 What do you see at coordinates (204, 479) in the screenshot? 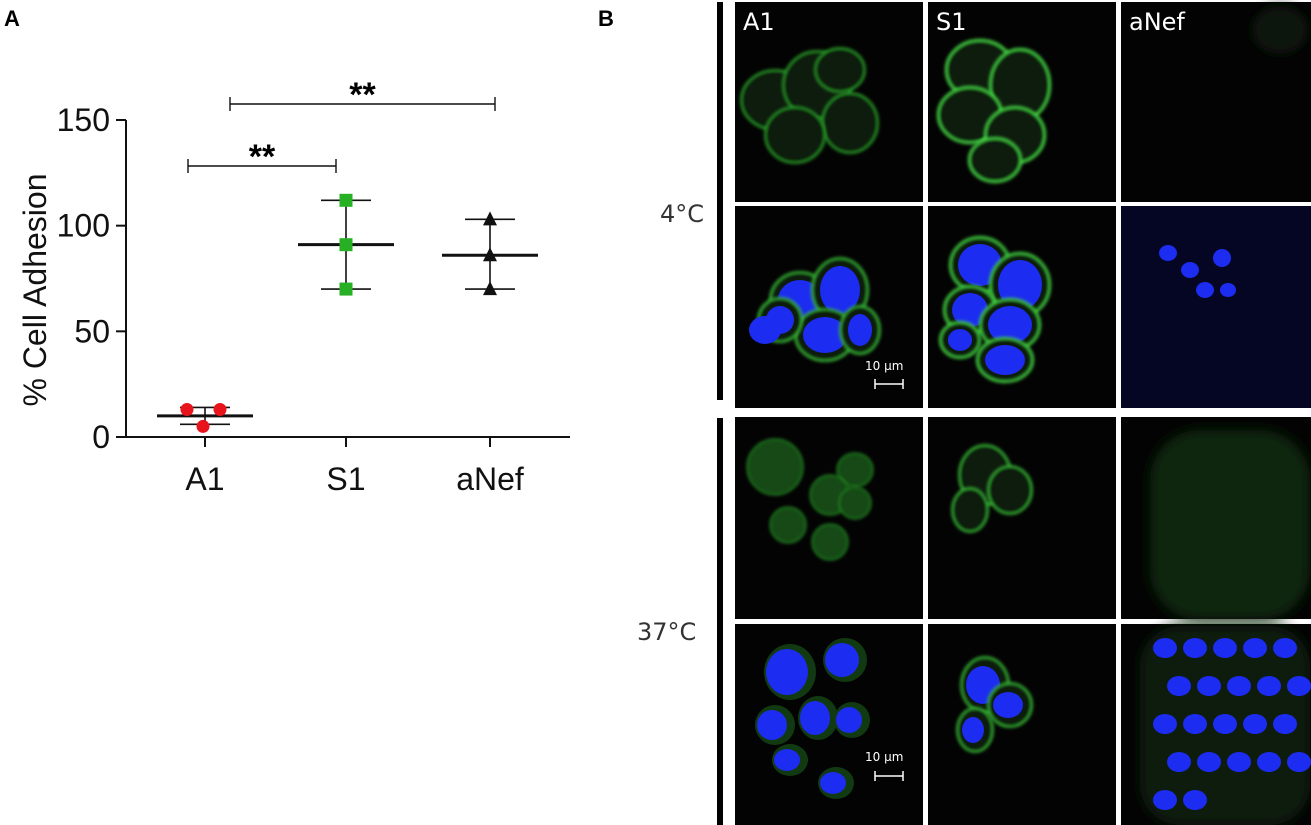
I see `x-tick-label-a1: A1` at bounding box center [204, 479].